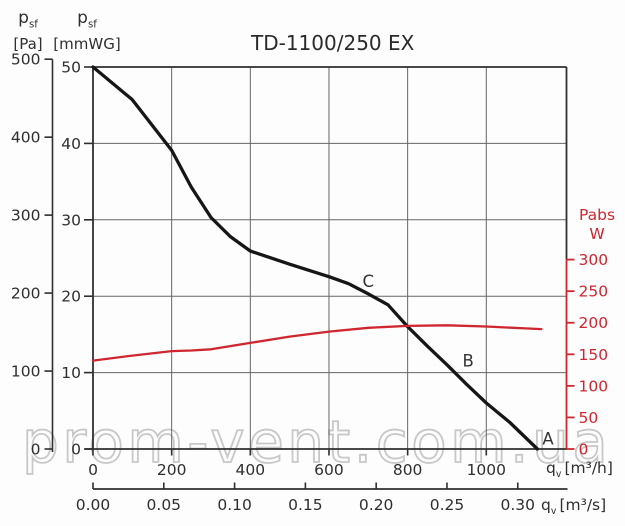 This screenshot has height=526, width=625. Describe the element at coordinates (597, 215) in the screenshot. I see `power-axis-name: Pabs` at that location.